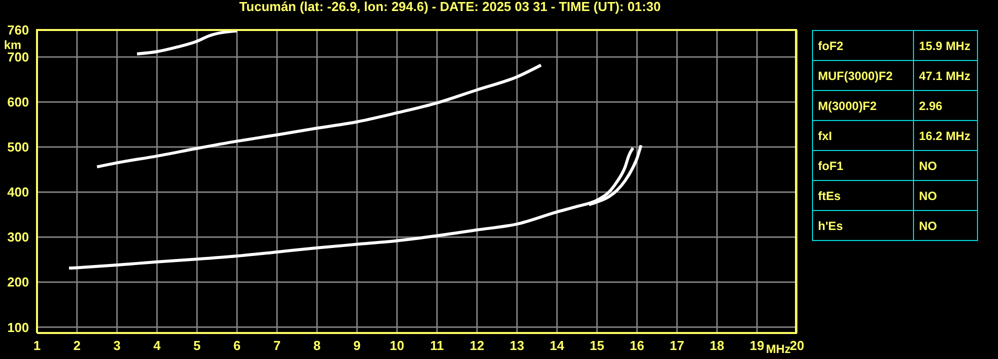 The width and height of the screenshot is (998, 359). What do you see at coordinates (944, 75) in the screenshot?
I see `text: 47.1 MHz` at bounding box center [944, 75].